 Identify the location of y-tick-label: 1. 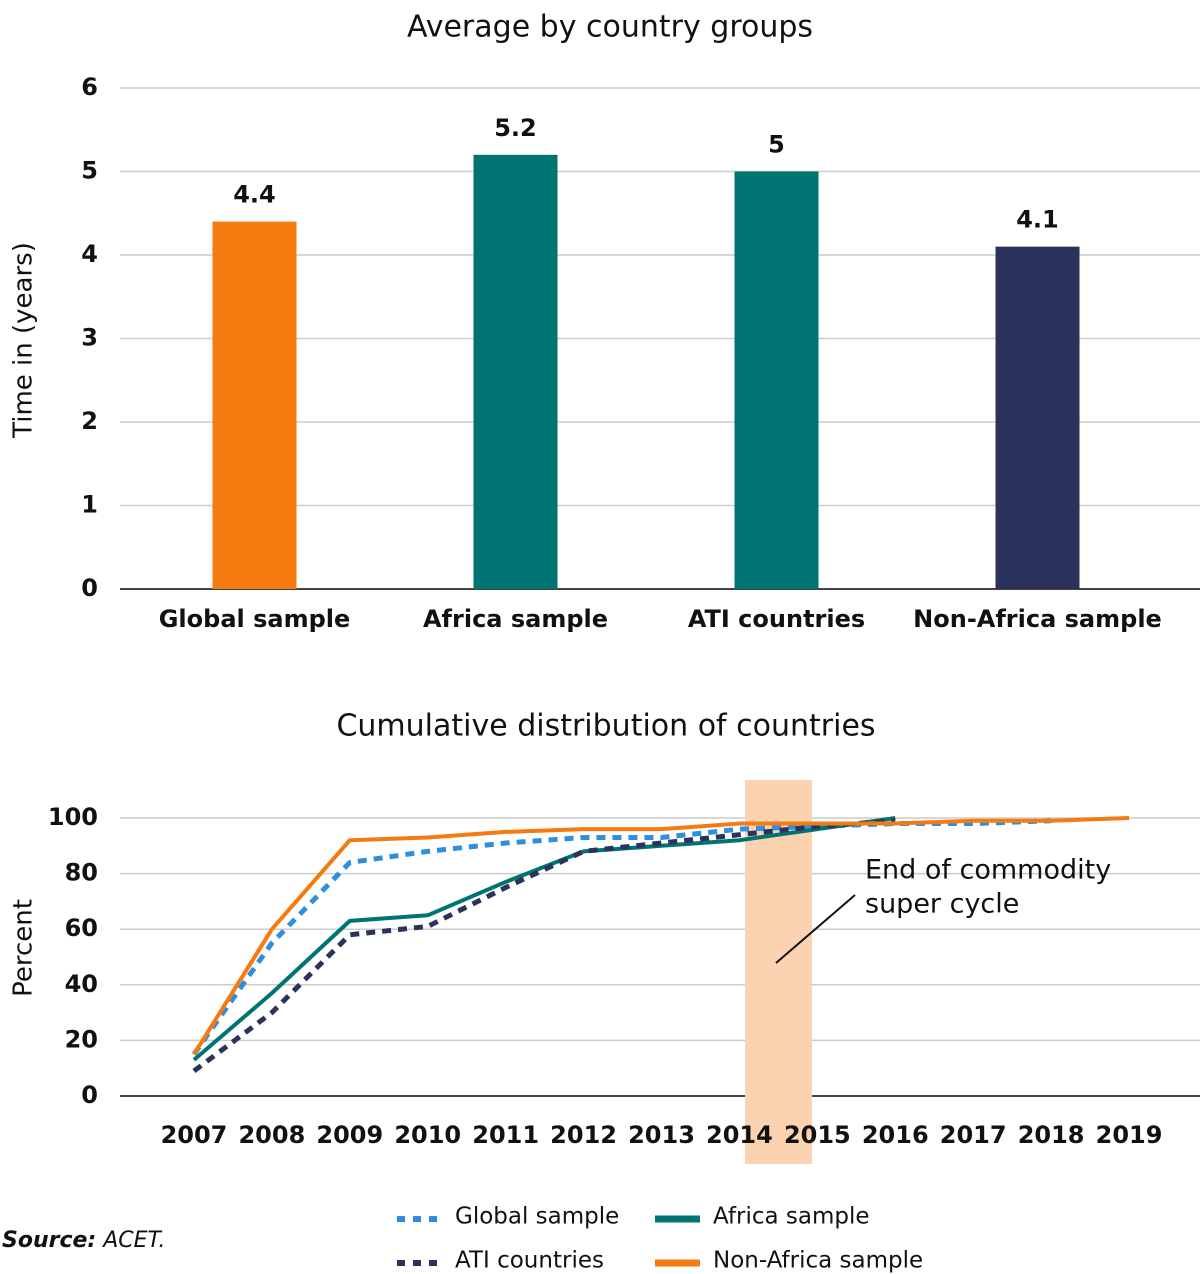
(89, 505).